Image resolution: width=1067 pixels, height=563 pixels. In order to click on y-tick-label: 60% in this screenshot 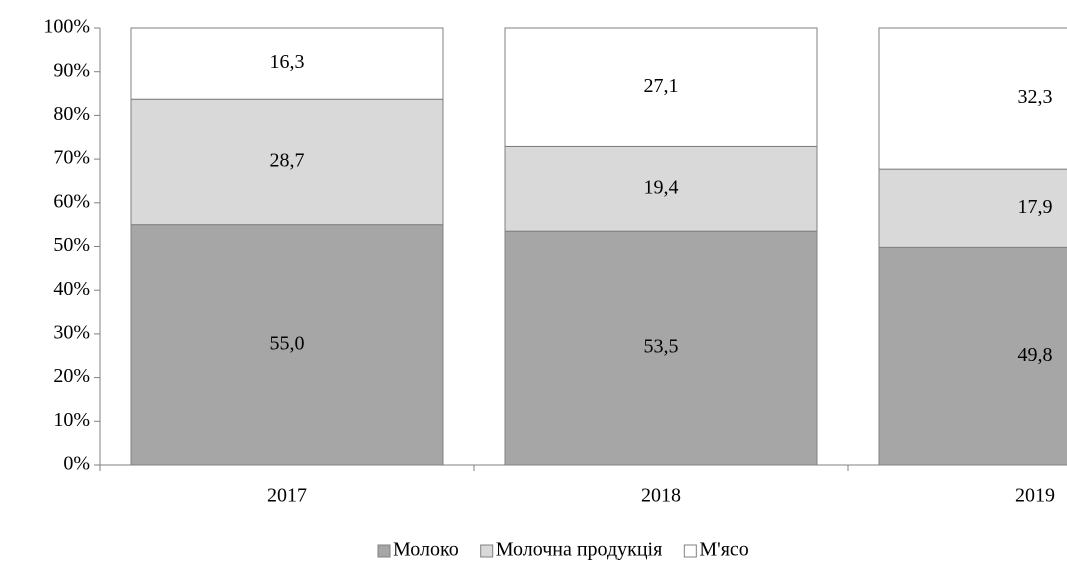, I will do `click(71, 201)`.